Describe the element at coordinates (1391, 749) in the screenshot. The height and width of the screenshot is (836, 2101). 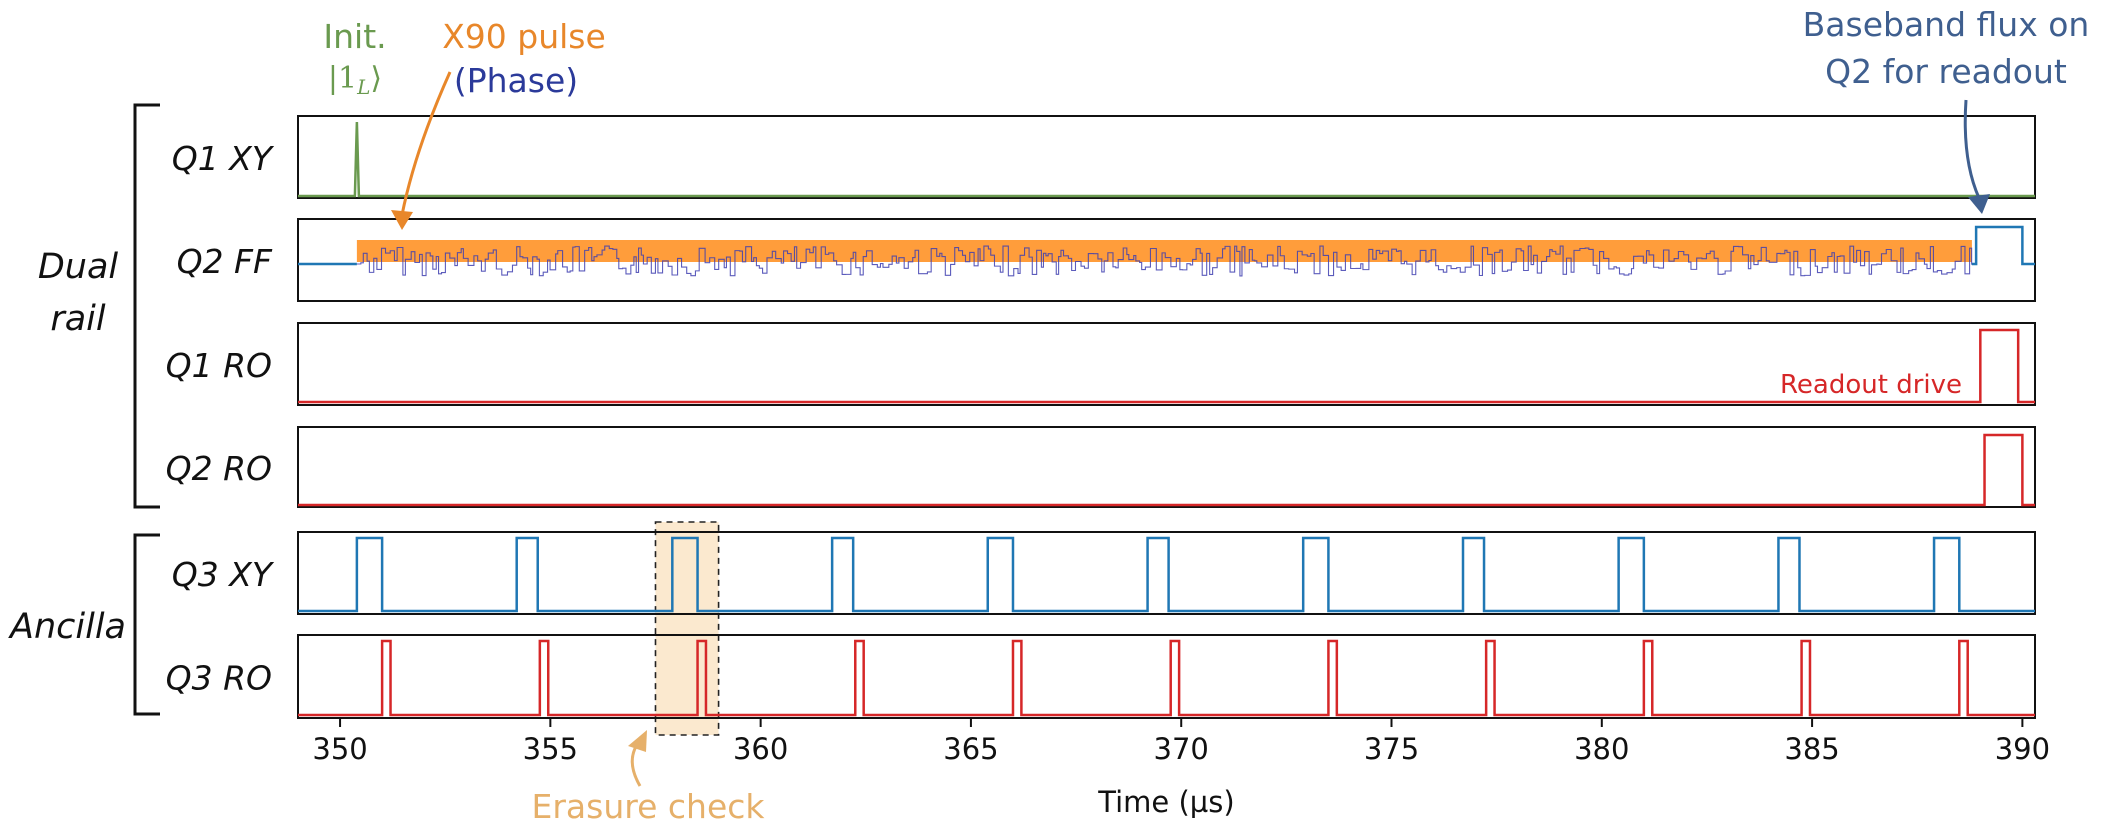
I see `x-tick-label: 375` at that location.